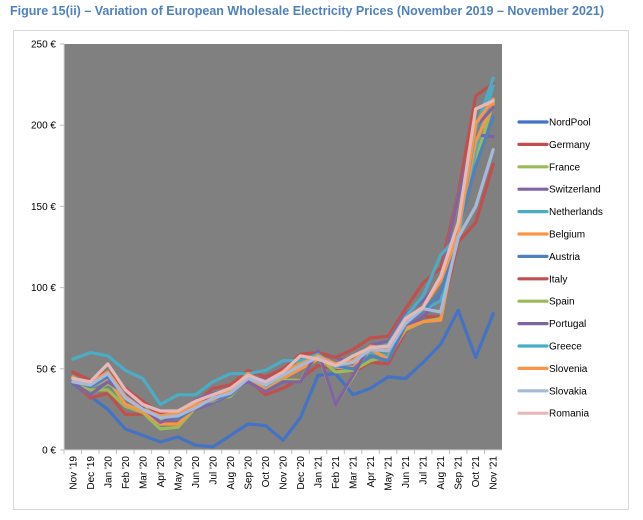 Image resolution: width=643 pixels, height=520 pixels. I want to click on x-tick-label: Nov '20, so click(284, 473).